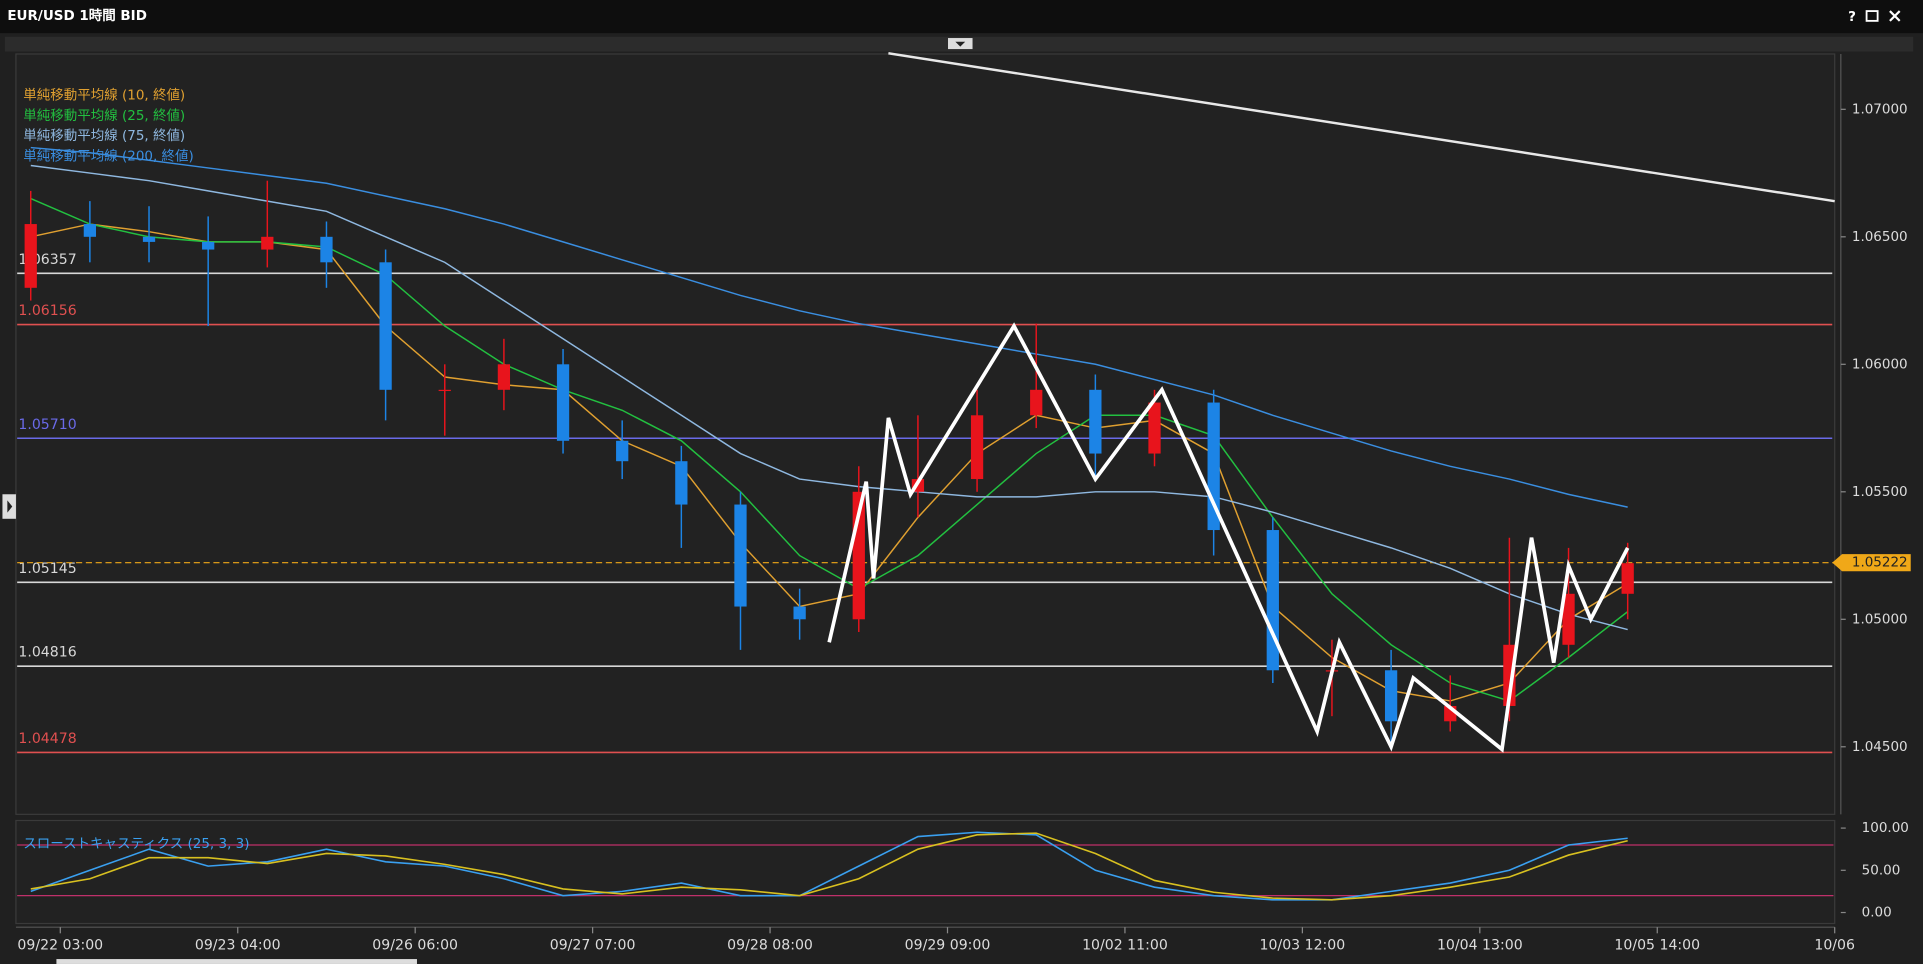 Image resolution: width=1923 pixels, height=964 pixels. I want to click on current-price-label: 1.05222, so click(1880, 563).